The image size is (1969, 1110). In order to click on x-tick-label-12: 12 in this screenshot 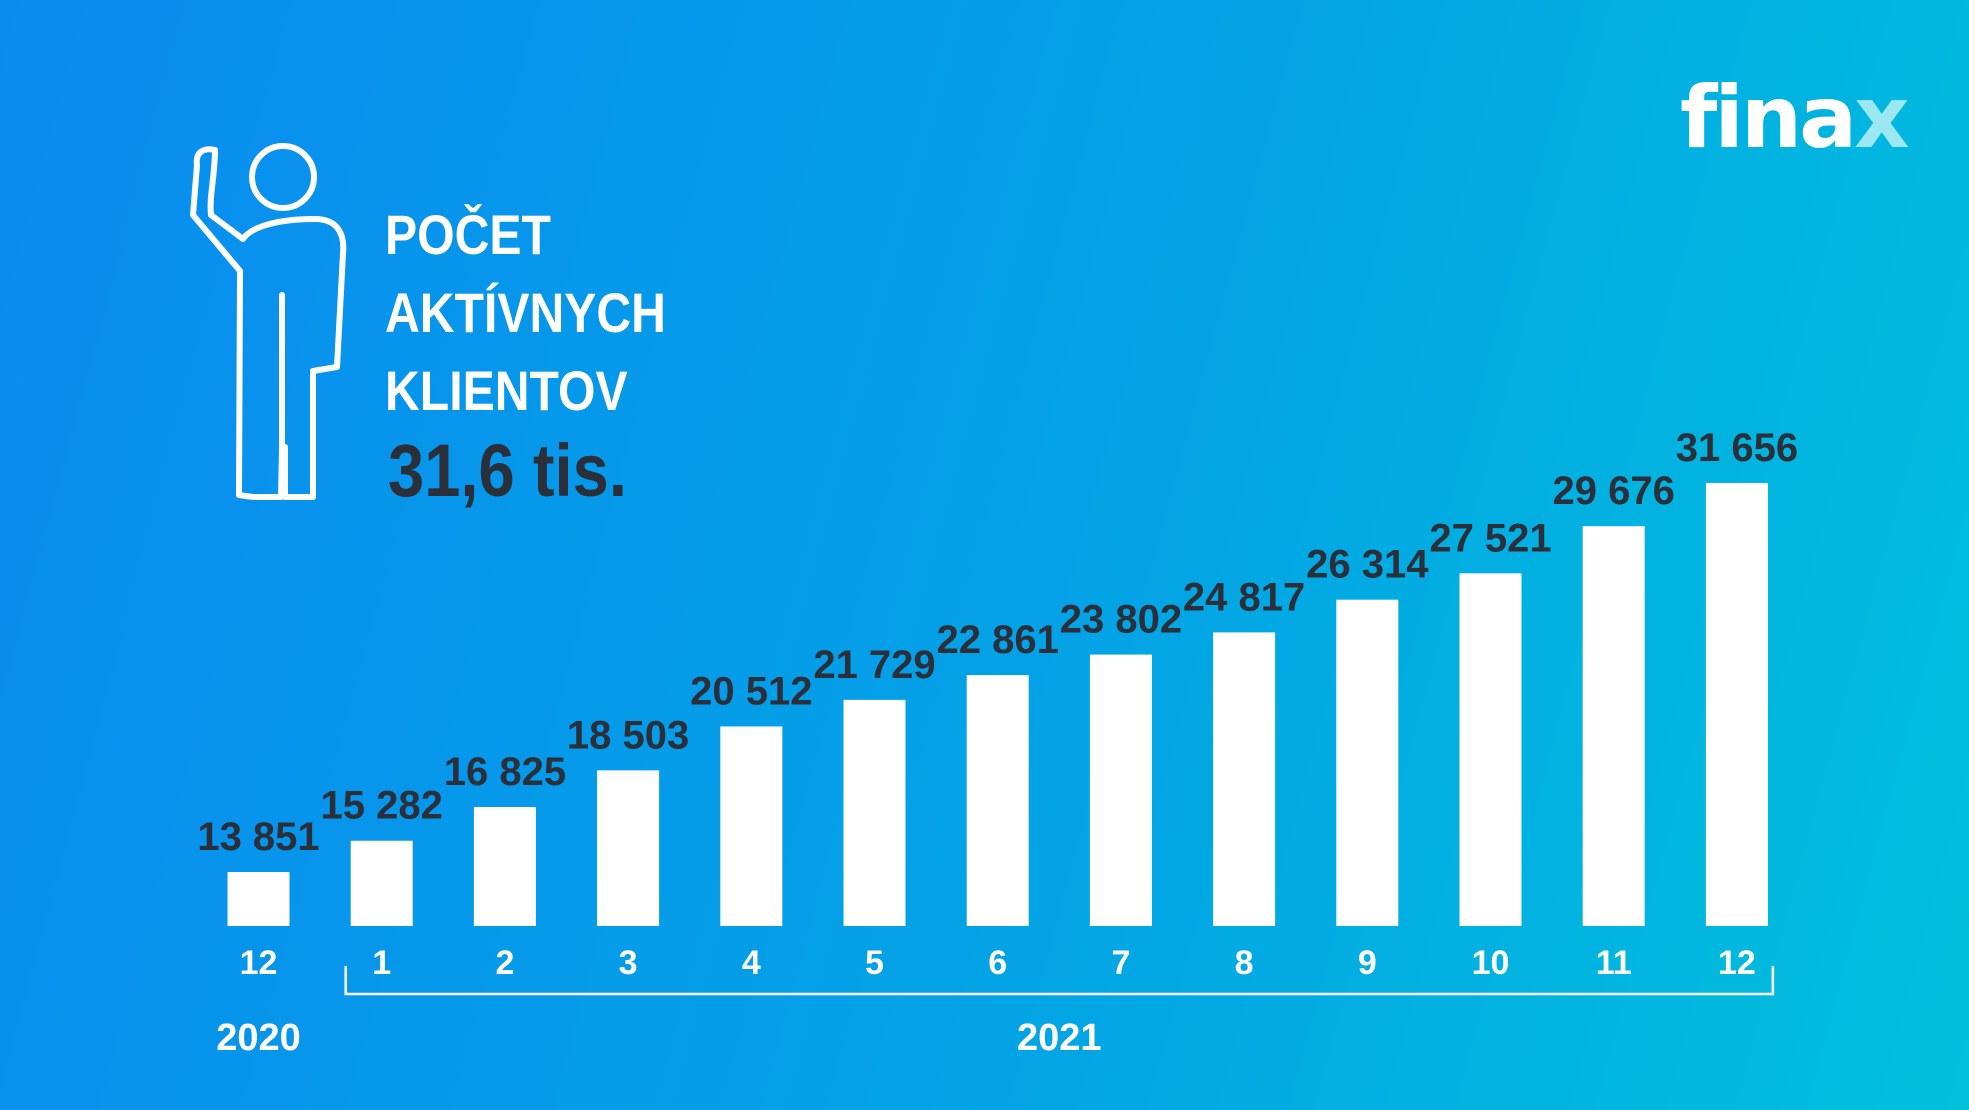, I will do `click(1737, 963)`.